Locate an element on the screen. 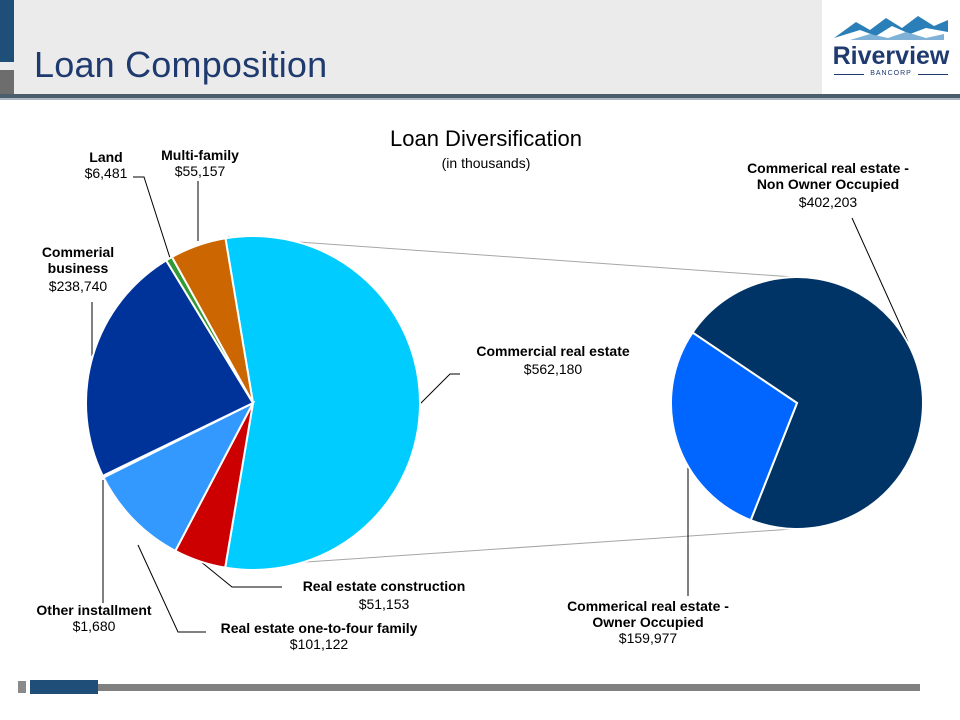 The height and width of the screenshot is (720, 960). chart-subtitle: (in thousands) is located at coordinates (486, 163).